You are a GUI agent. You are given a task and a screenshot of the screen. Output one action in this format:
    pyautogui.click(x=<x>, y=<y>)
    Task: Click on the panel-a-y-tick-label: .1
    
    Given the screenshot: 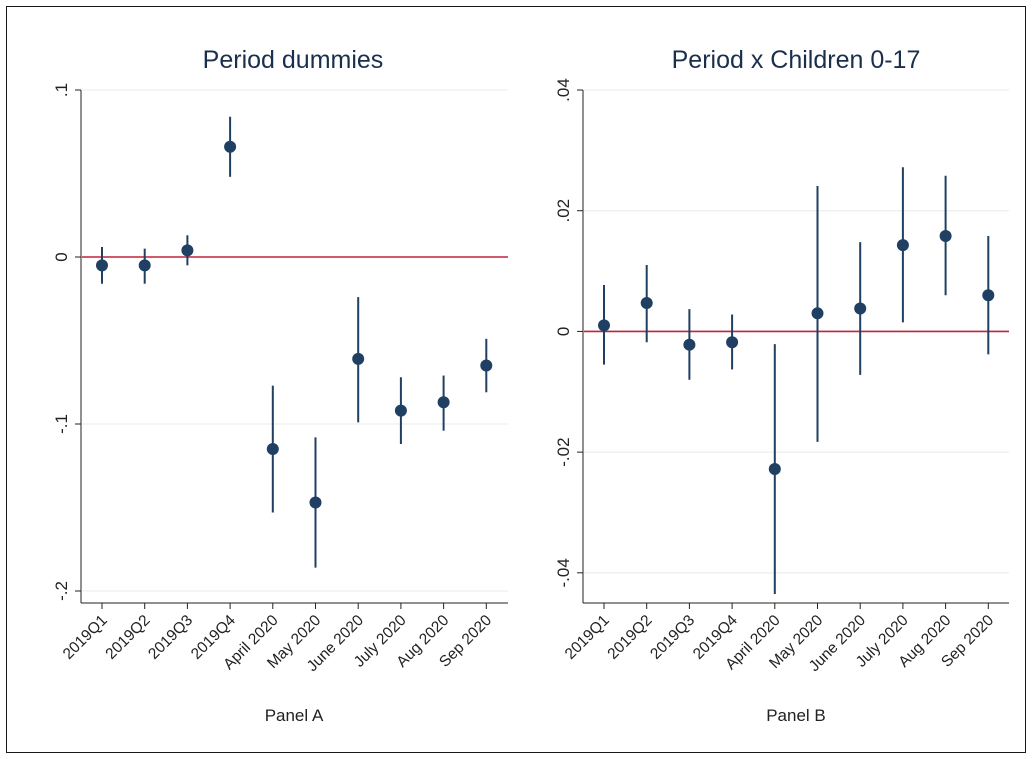 What is the action you would take?
    pyautogui.click(x=61, y=90)
    